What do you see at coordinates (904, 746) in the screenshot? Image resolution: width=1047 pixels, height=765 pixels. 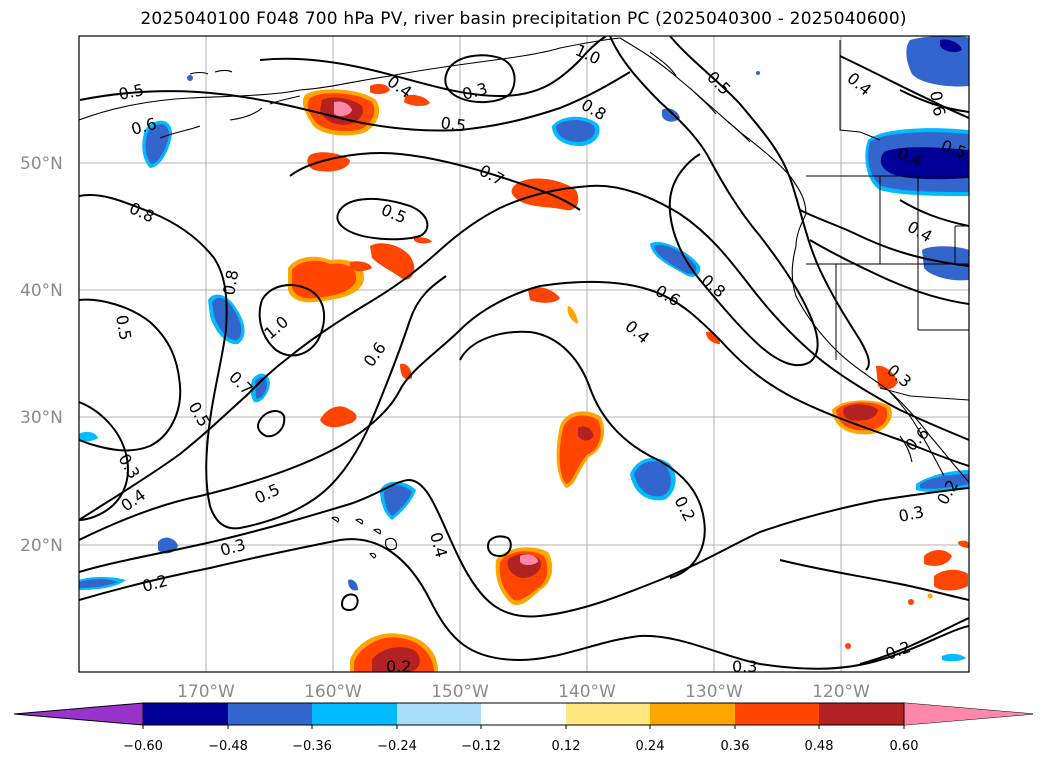 I see `colorbar-tick-label: 0.60` at bounding box center [904, 746].